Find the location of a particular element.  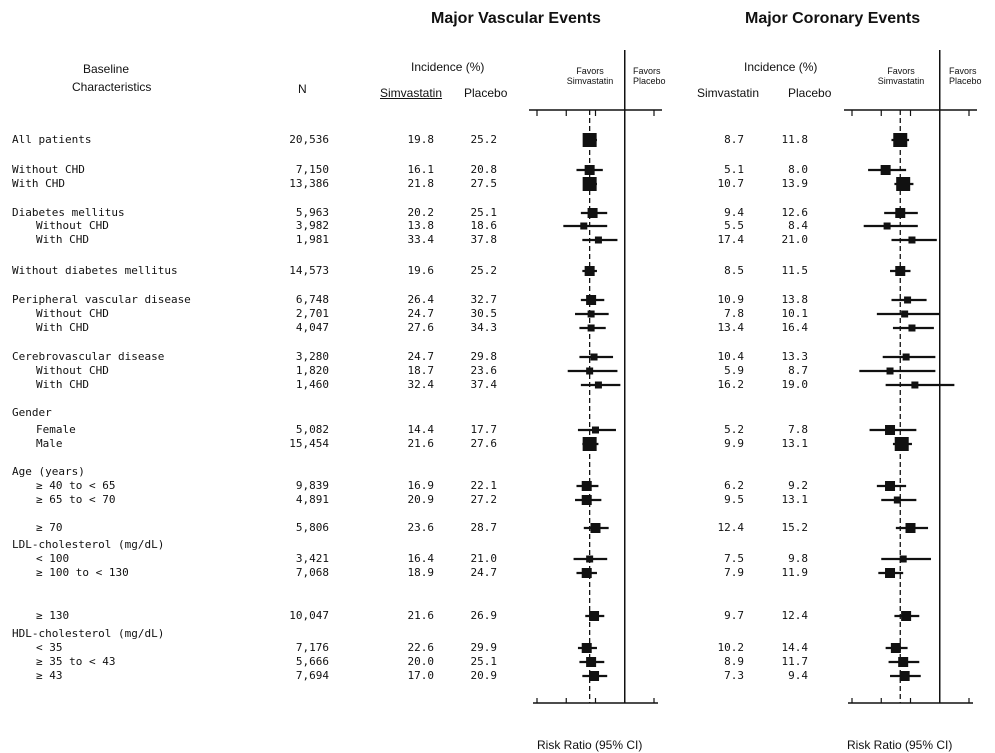

coronary-placebo-value: 10.1 is located at coordinates (795, 313).